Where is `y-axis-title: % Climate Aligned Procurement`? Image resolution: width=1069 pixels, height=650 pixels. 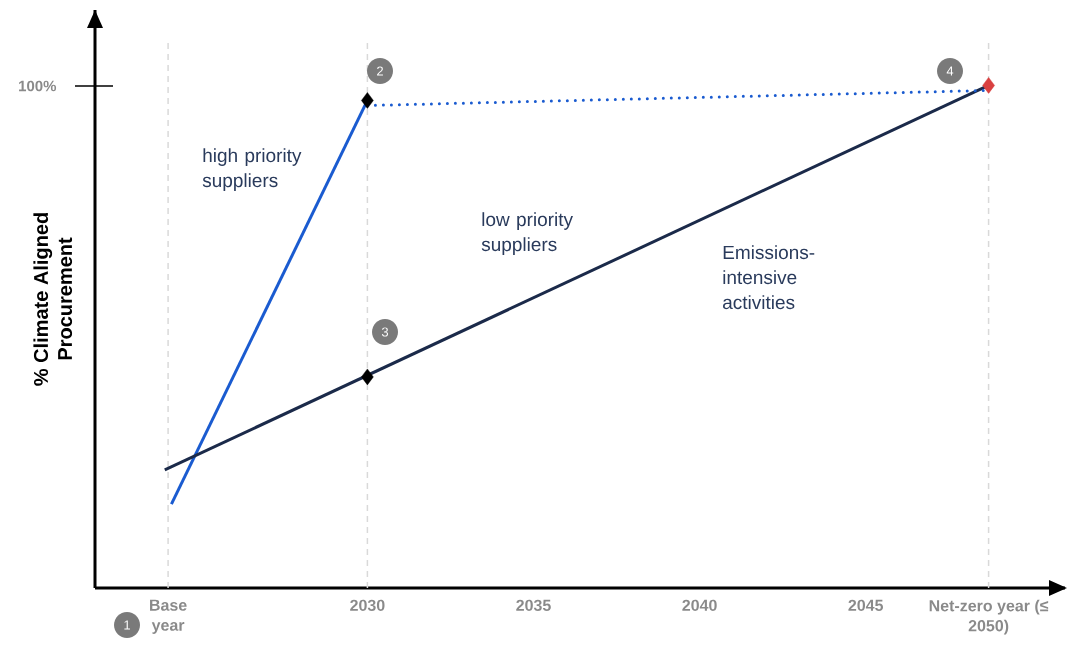 y-axis-title: % Climate Aligned Procurement is located at coordinates (53, 299).